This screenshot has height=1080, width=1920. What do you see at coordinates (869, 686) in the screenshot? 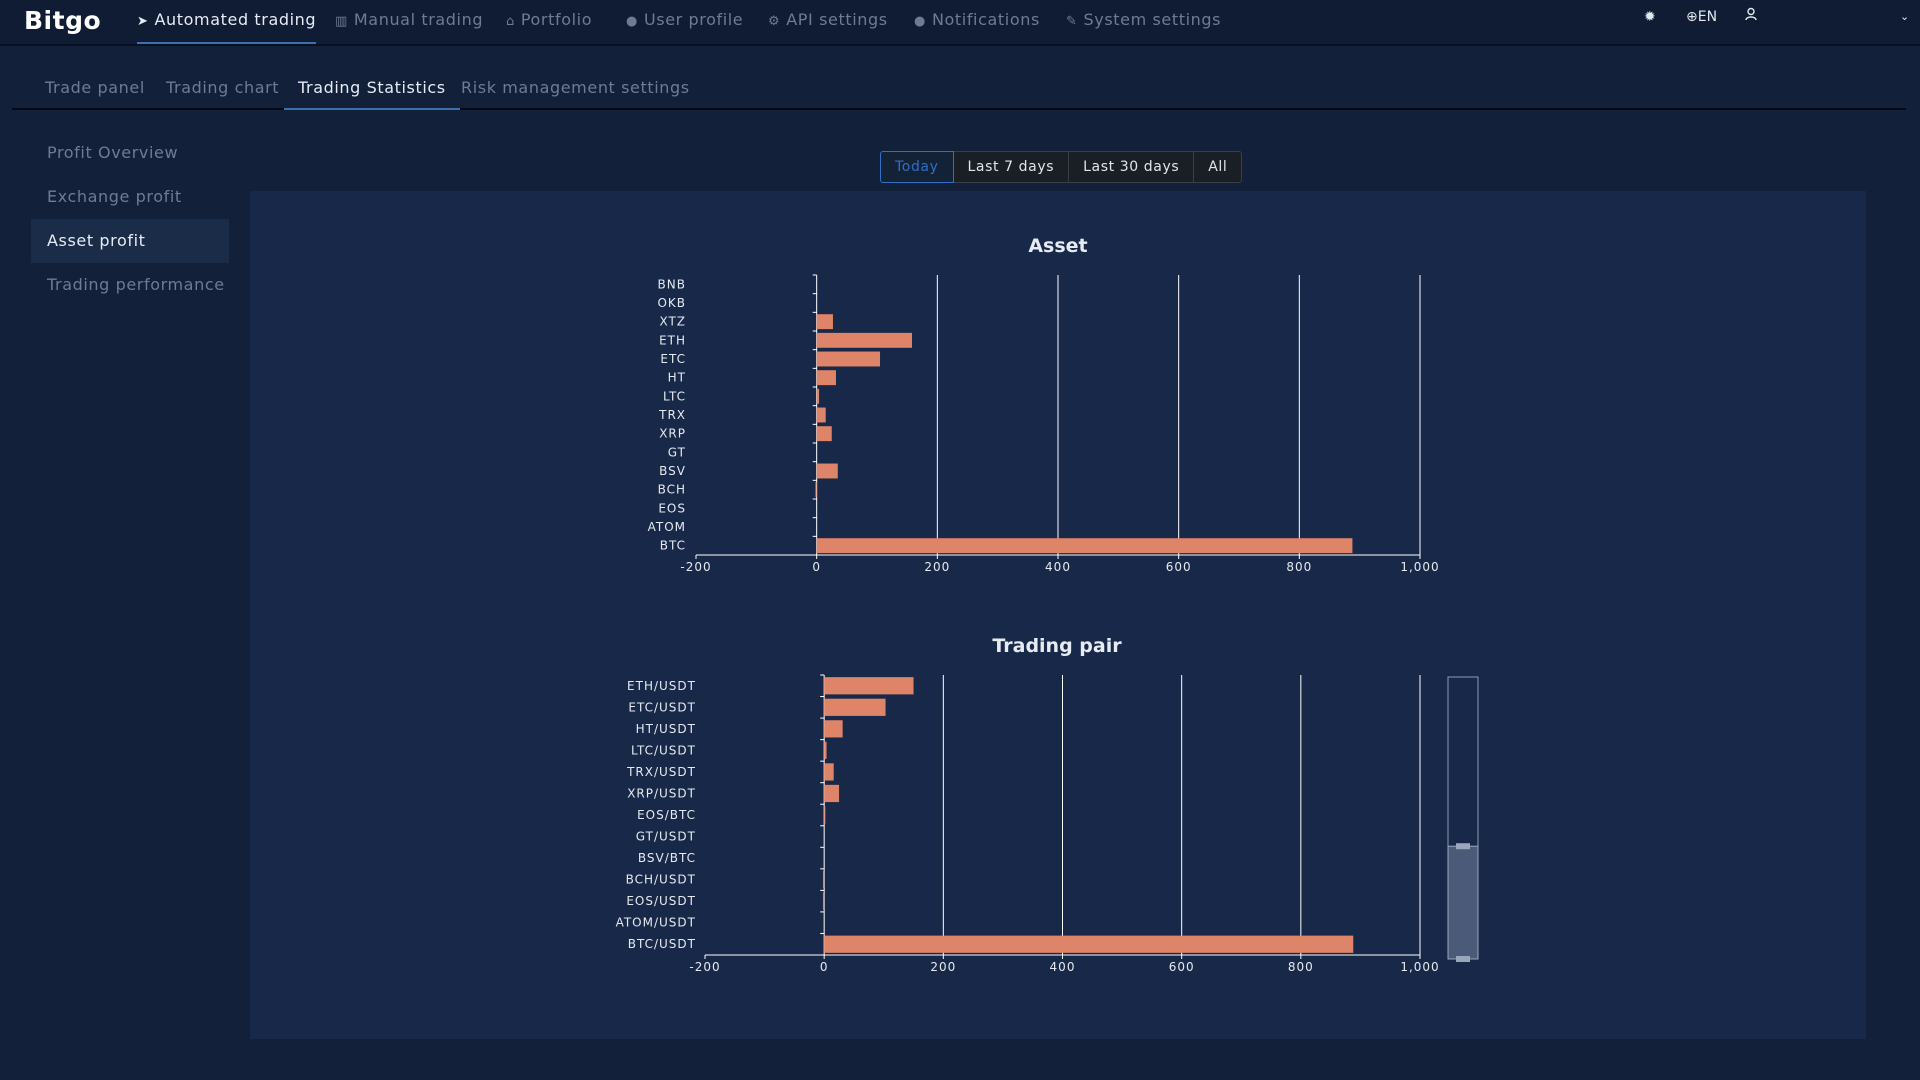
I see `bar-eth-usdt` at bounding box center [869, 686].